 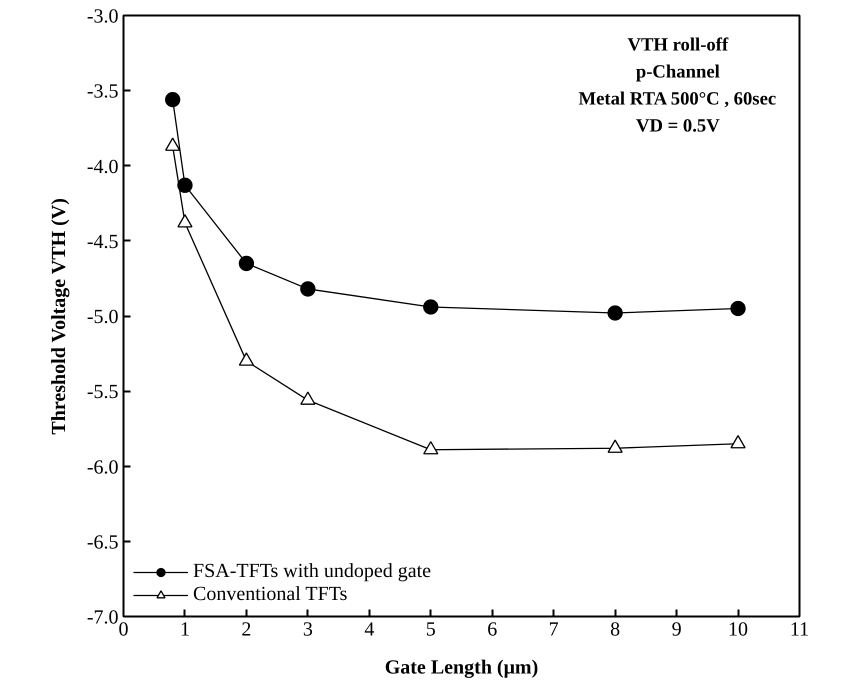 I want to click on x-tick-label: 11, so click(x=800, y=629).